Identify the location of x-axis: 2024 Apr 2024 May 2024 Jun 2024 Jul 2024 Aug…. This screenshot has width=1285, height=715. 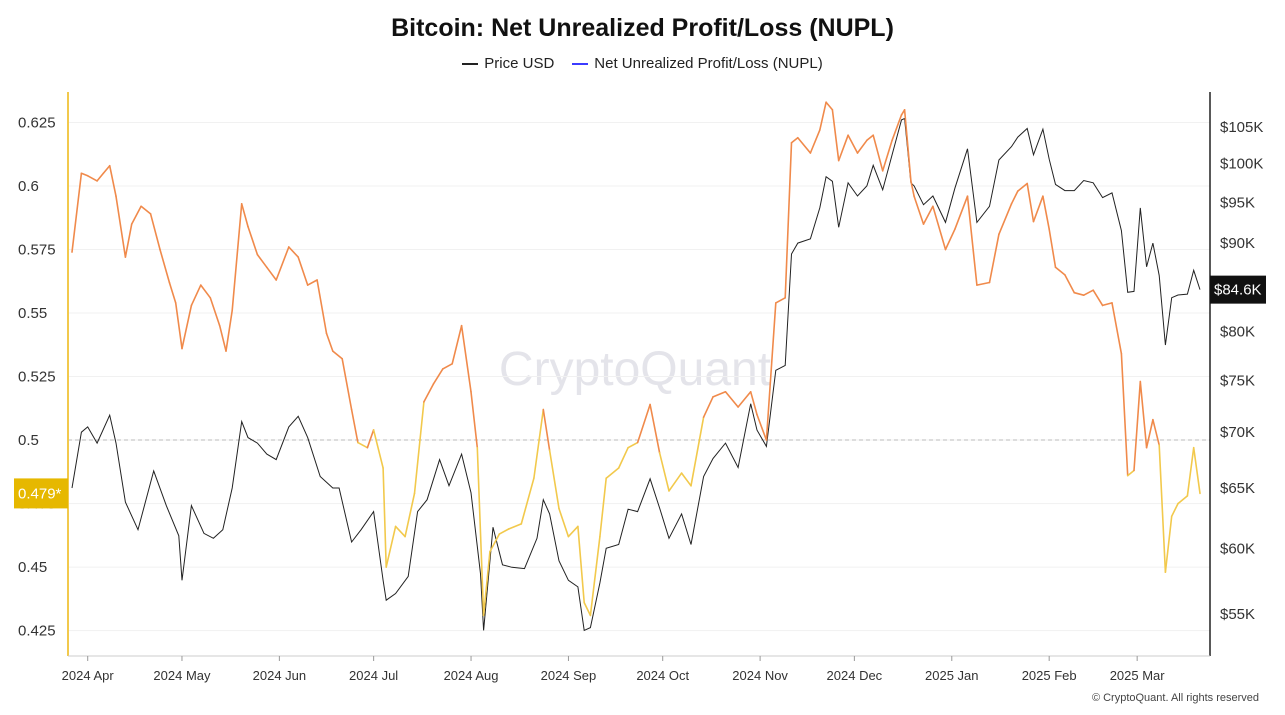
(636, 669).